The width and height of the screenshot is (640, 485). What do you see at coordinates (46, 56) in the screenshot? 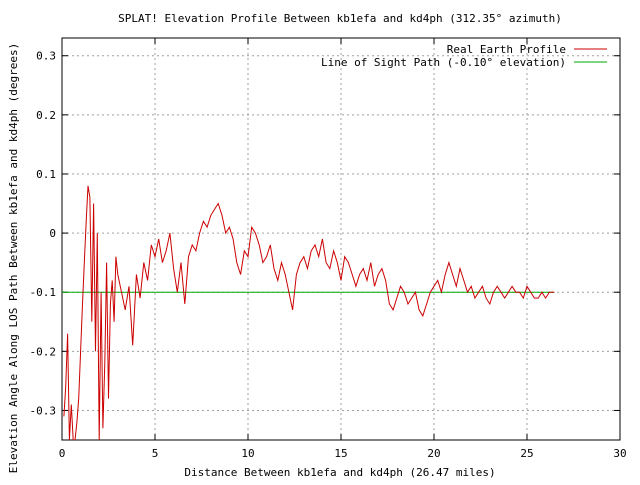
I see `y-tick-label: 0.3` at bounding box center [46, 56].